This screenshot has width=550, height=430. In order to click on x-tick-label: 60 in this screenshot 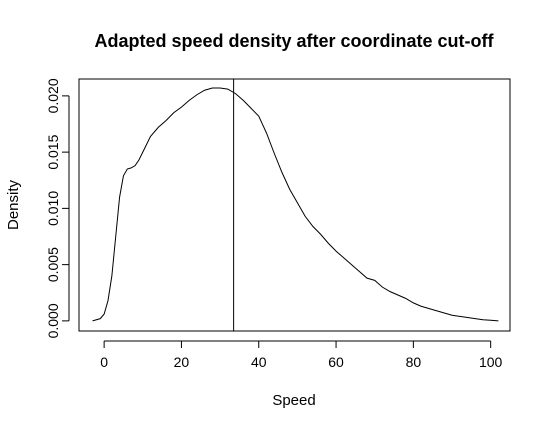, I will do `click(336, 362)`.